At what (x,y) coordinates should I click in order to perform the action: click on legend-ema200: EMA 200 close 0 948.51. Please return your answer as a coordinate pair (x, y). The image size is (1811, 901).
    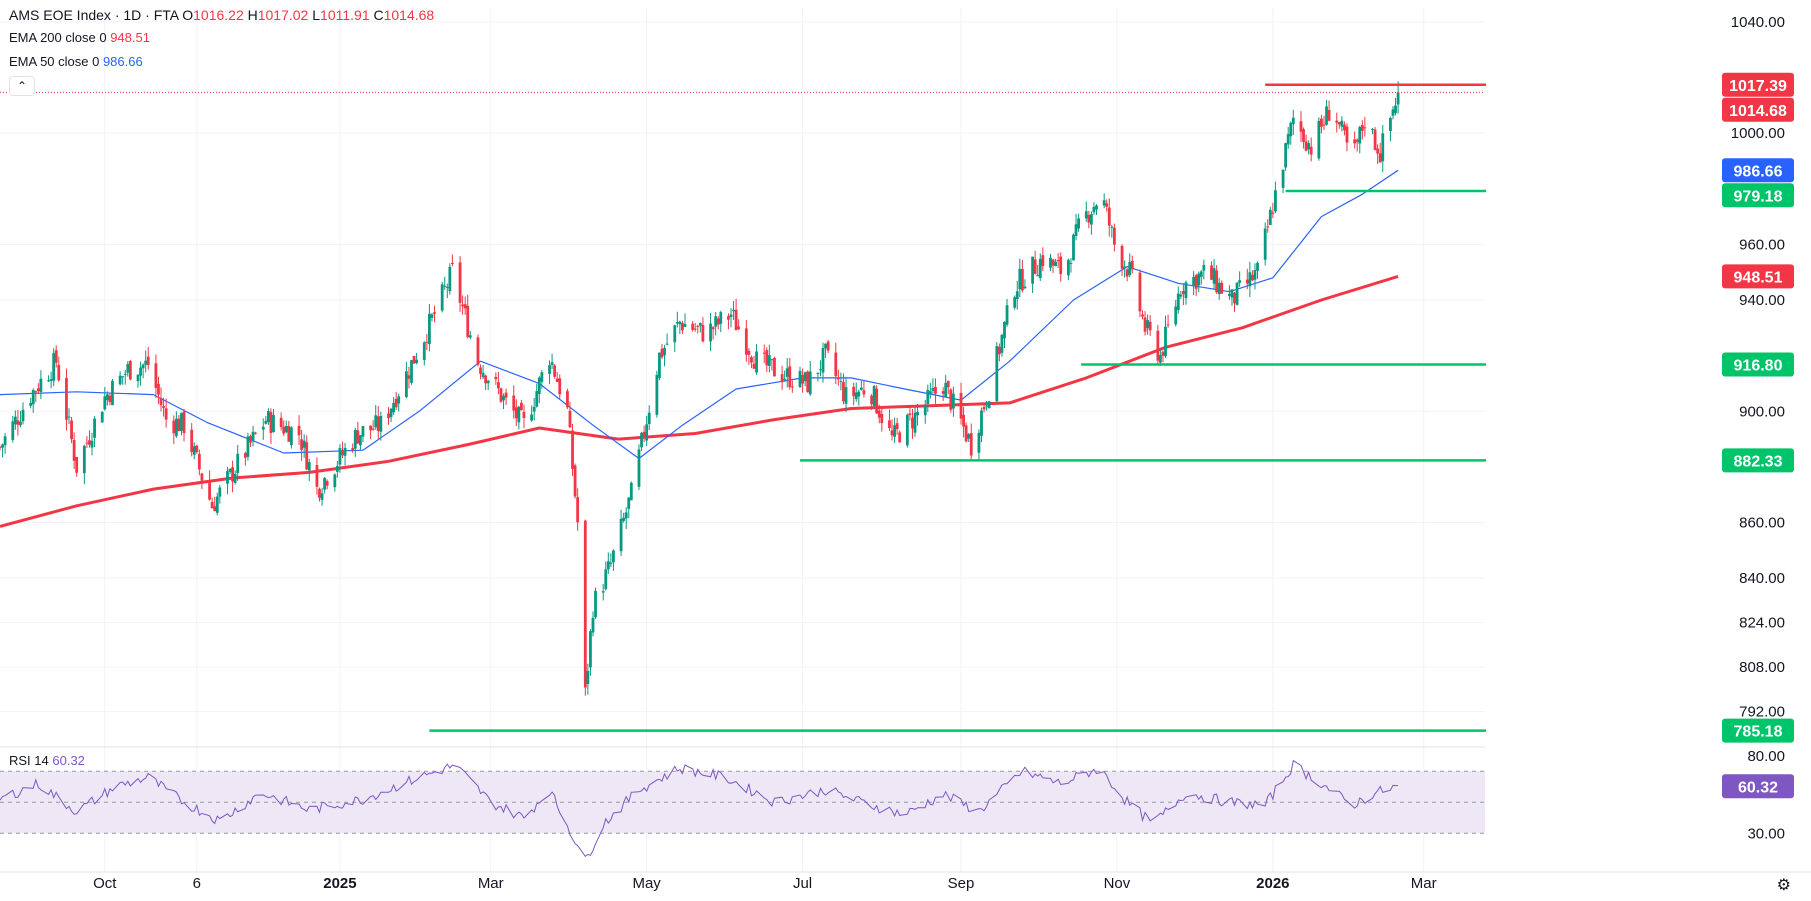
    Looking at the image, I should click on (79, 38).